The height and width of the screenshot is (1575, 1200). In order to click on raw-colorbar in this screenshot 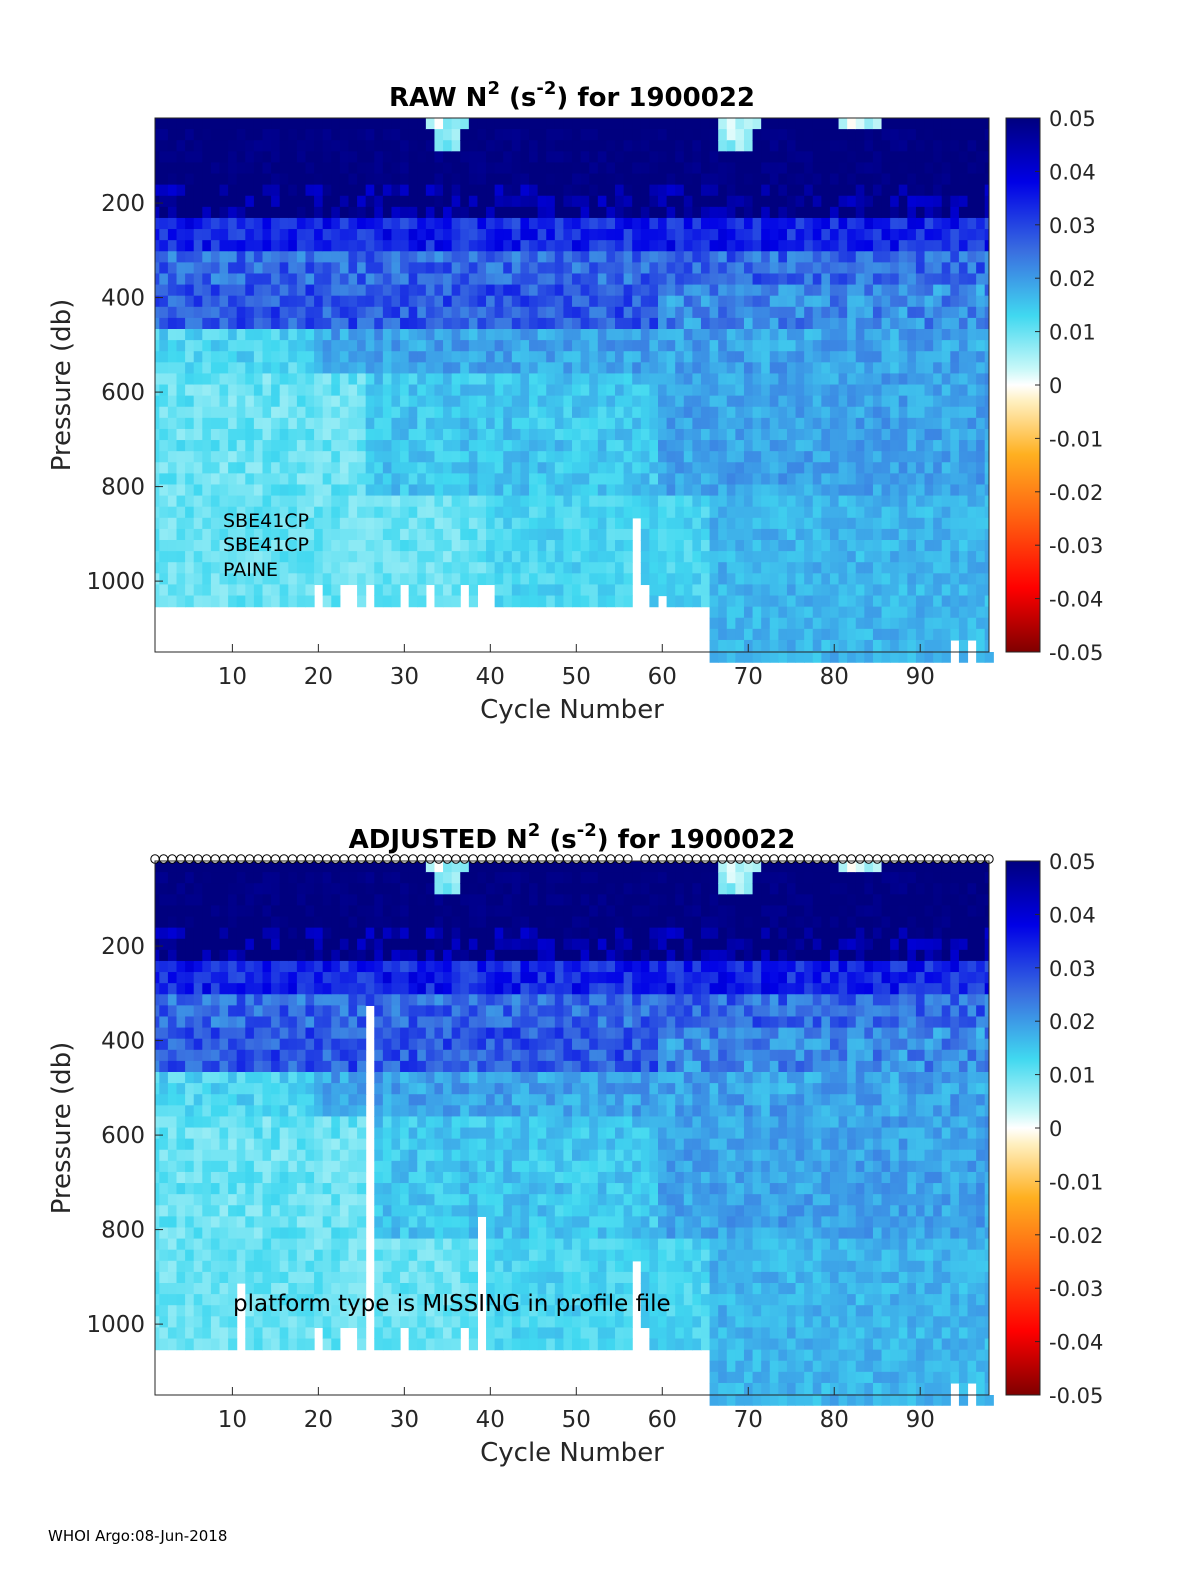, I will do `click(1023, 385)`.